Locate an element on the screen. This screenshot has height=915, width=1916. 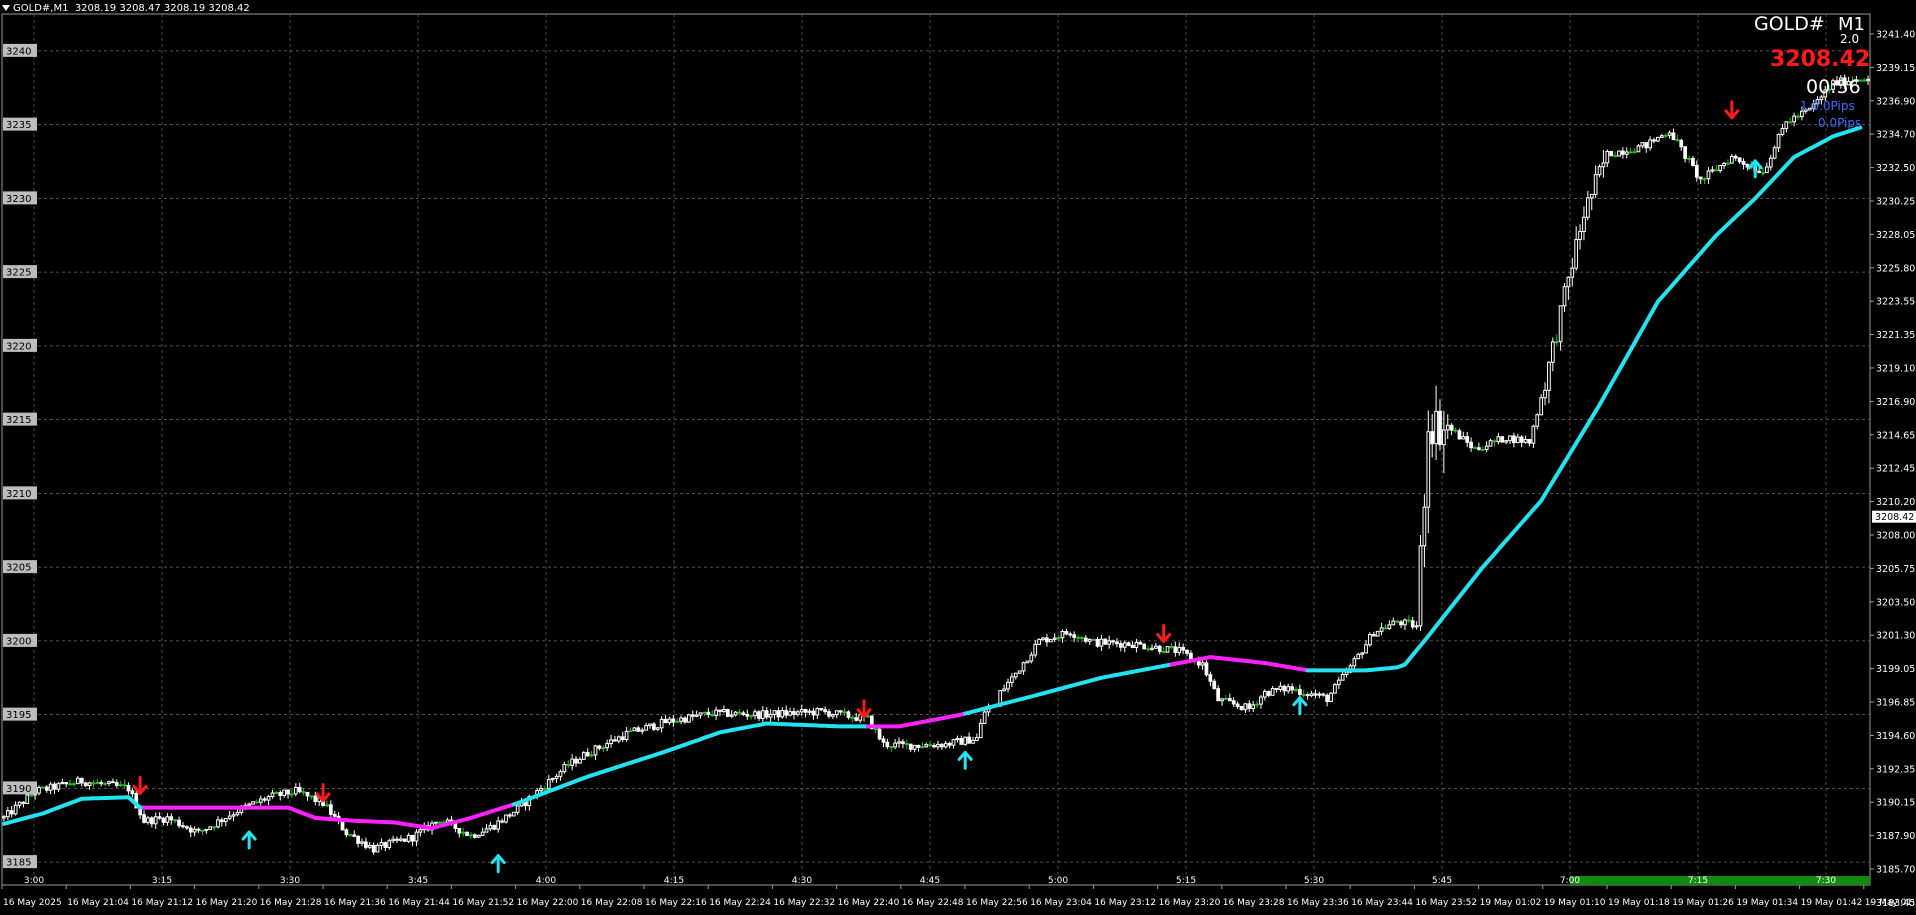
time-axis-label: 16 May 23:36 is located at coordinates (1318, 903).